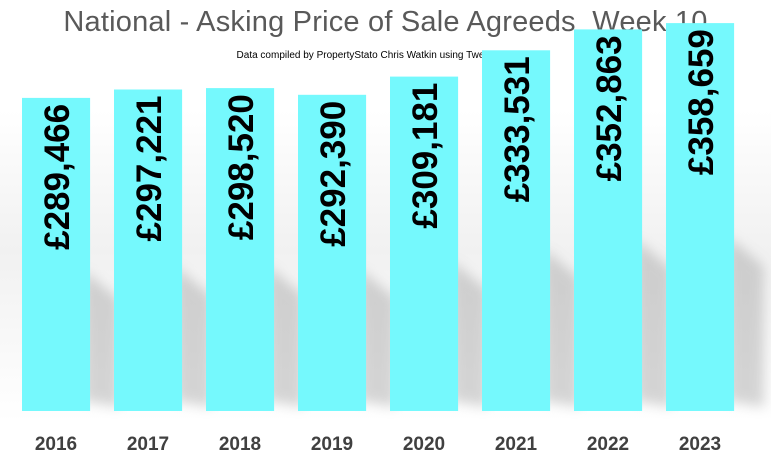 The image size is (771, 464). What do you see at coordinates (333, 174) in the screenshot?
I see `bar-value-label: £292,390` at bounding box center [333, 174].